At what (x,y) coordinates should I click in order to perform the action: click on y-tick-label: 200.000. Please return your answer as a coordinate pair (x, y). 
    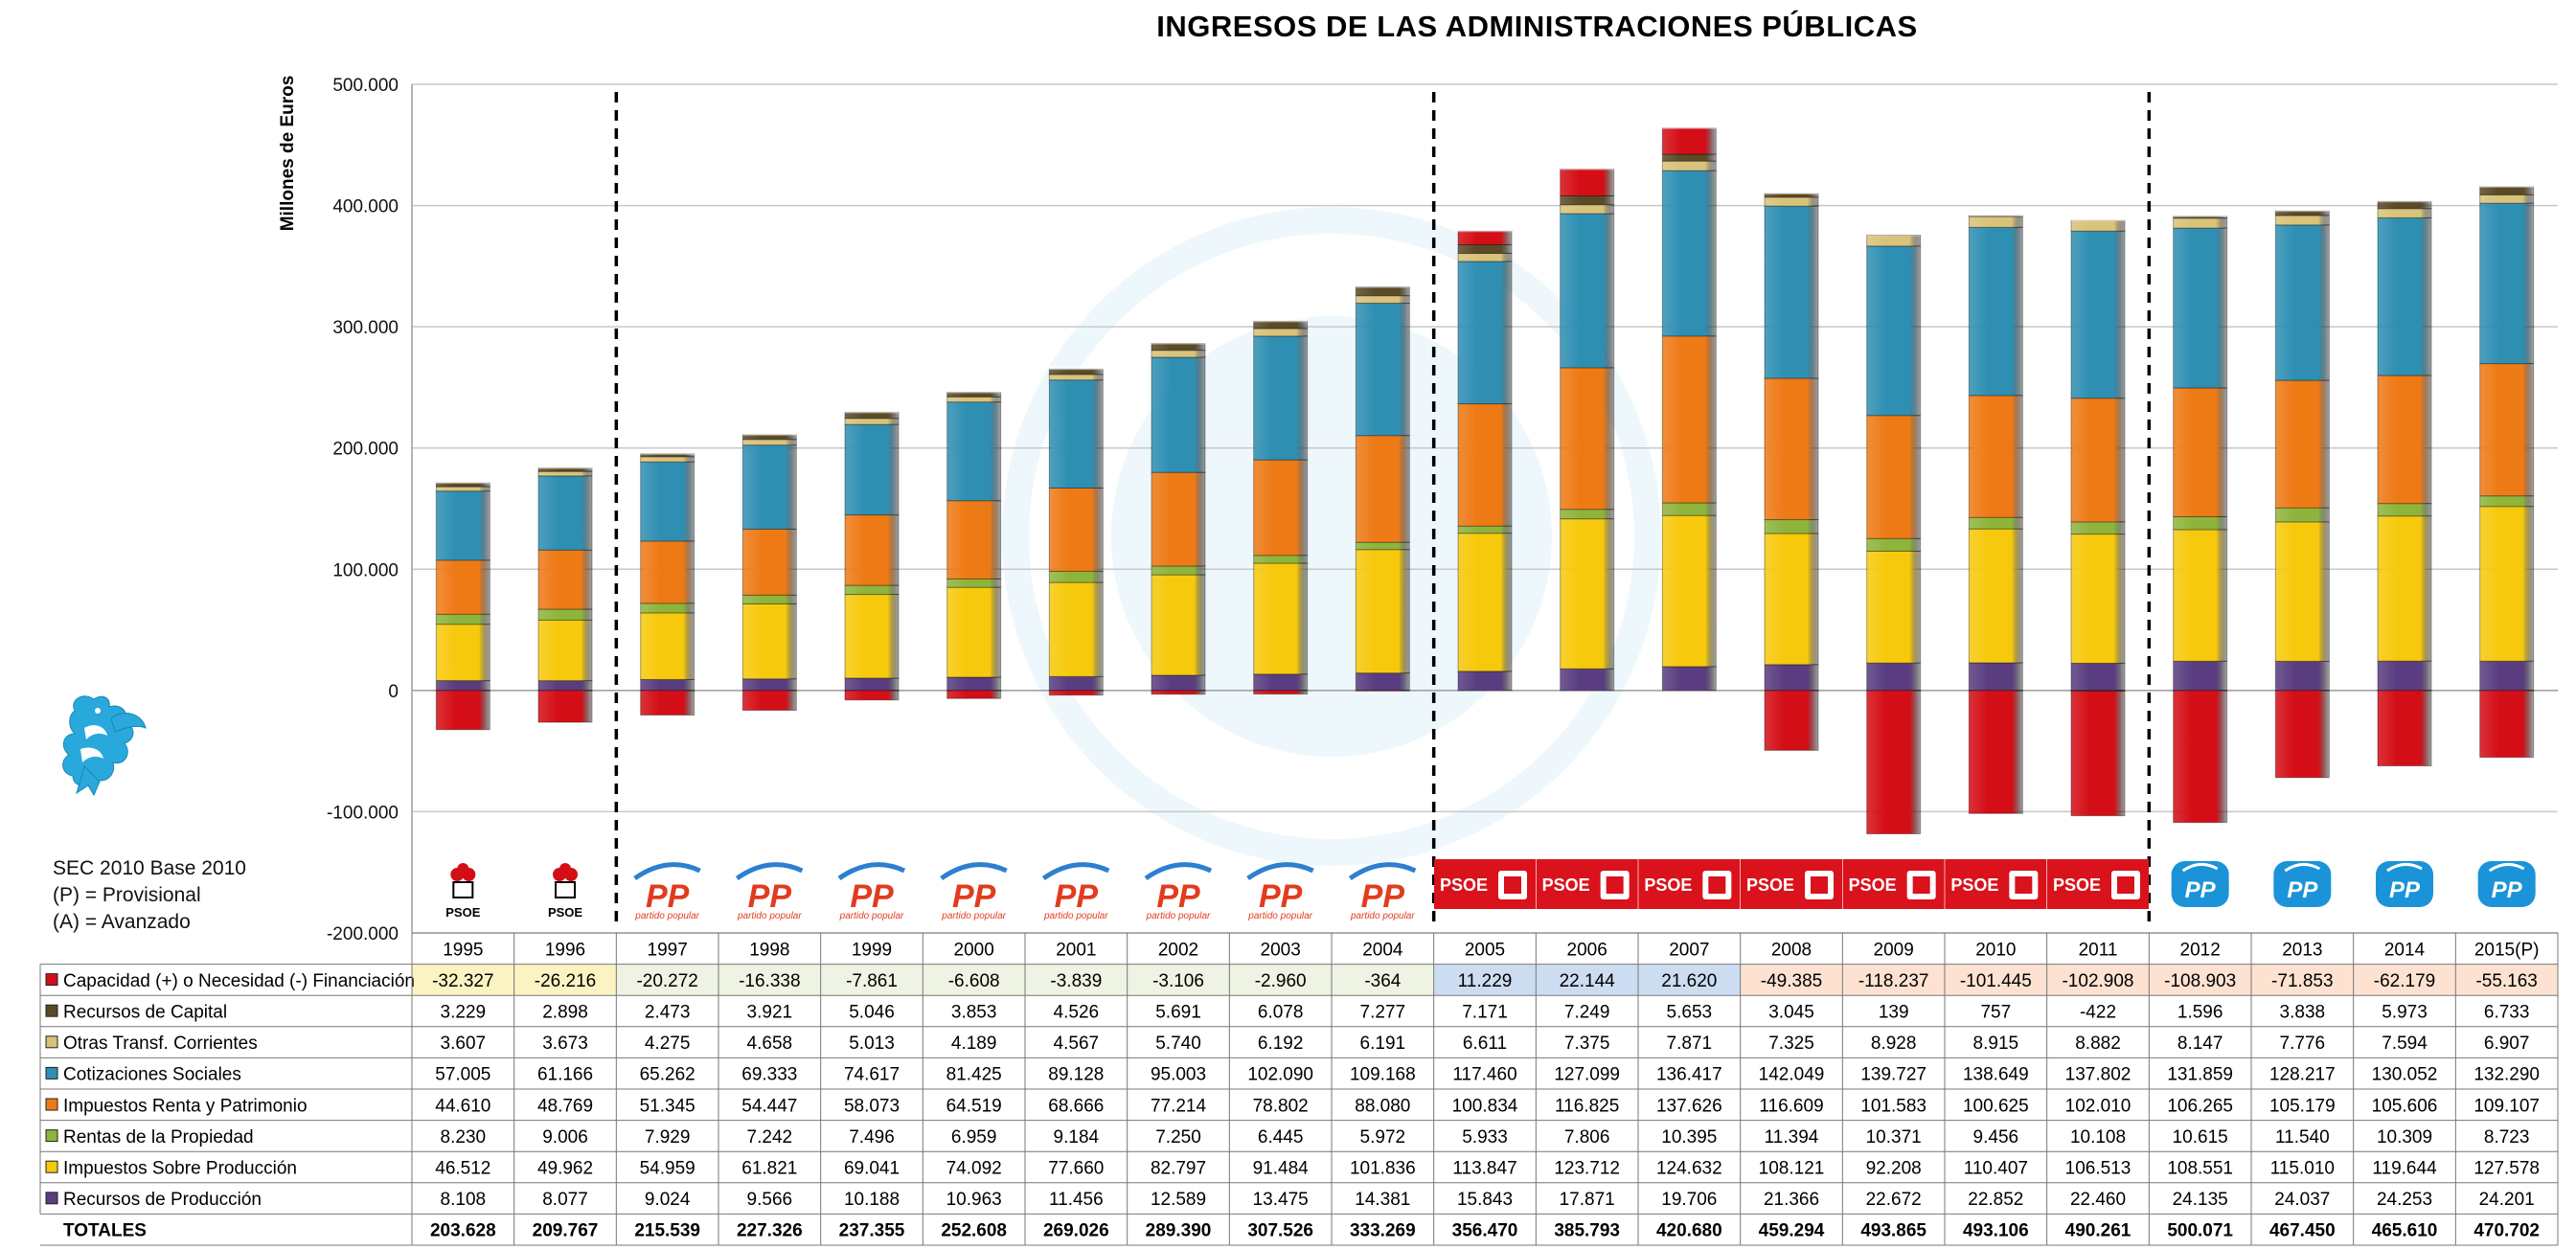
    Looking at the image, I should click on (365, 450).